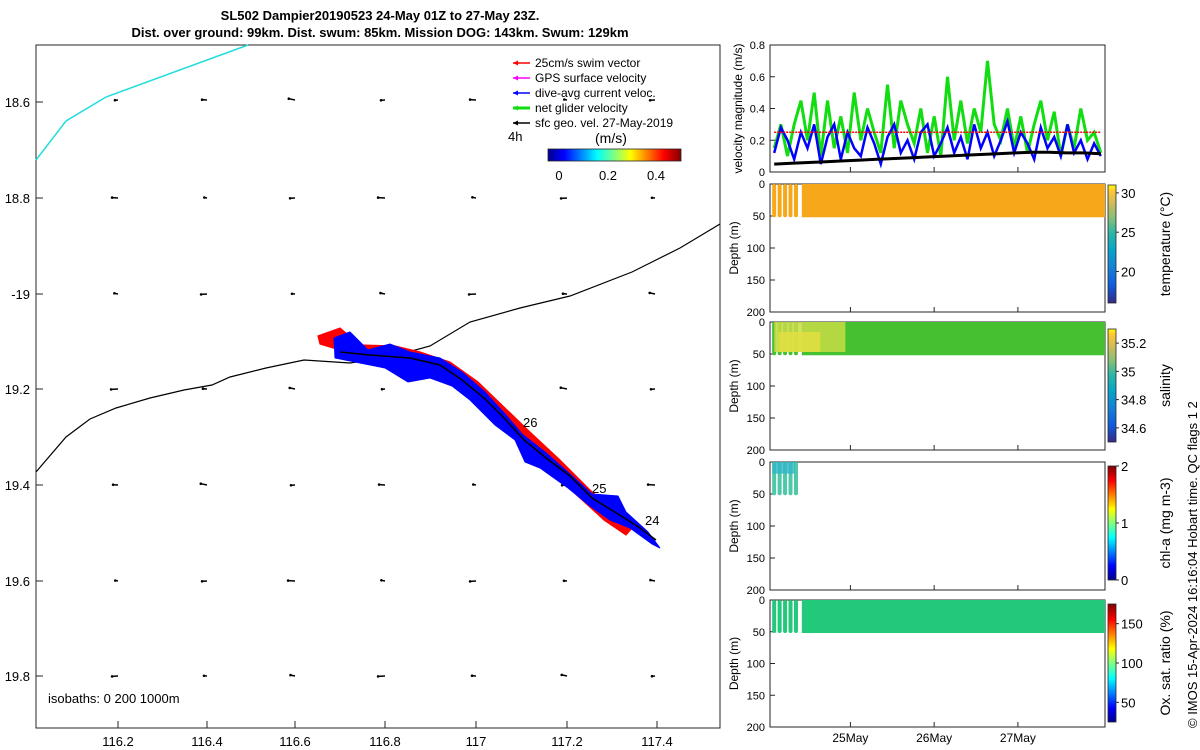 The height and width of the screenshot is (750, 1200). Describe the element at coordinates (604, 123) in the screenshot. I see `legend-label: sfc geo. vel. 27-May-2019` at that location.